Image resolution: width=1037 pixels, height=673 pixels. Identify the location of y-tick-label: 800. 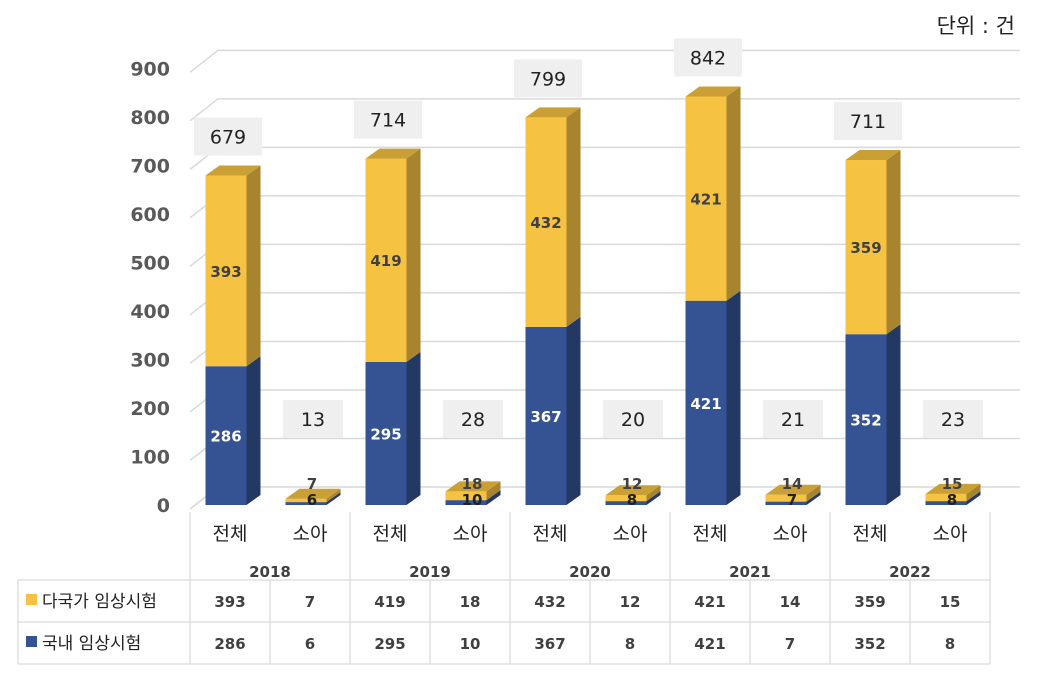
(150, 118).